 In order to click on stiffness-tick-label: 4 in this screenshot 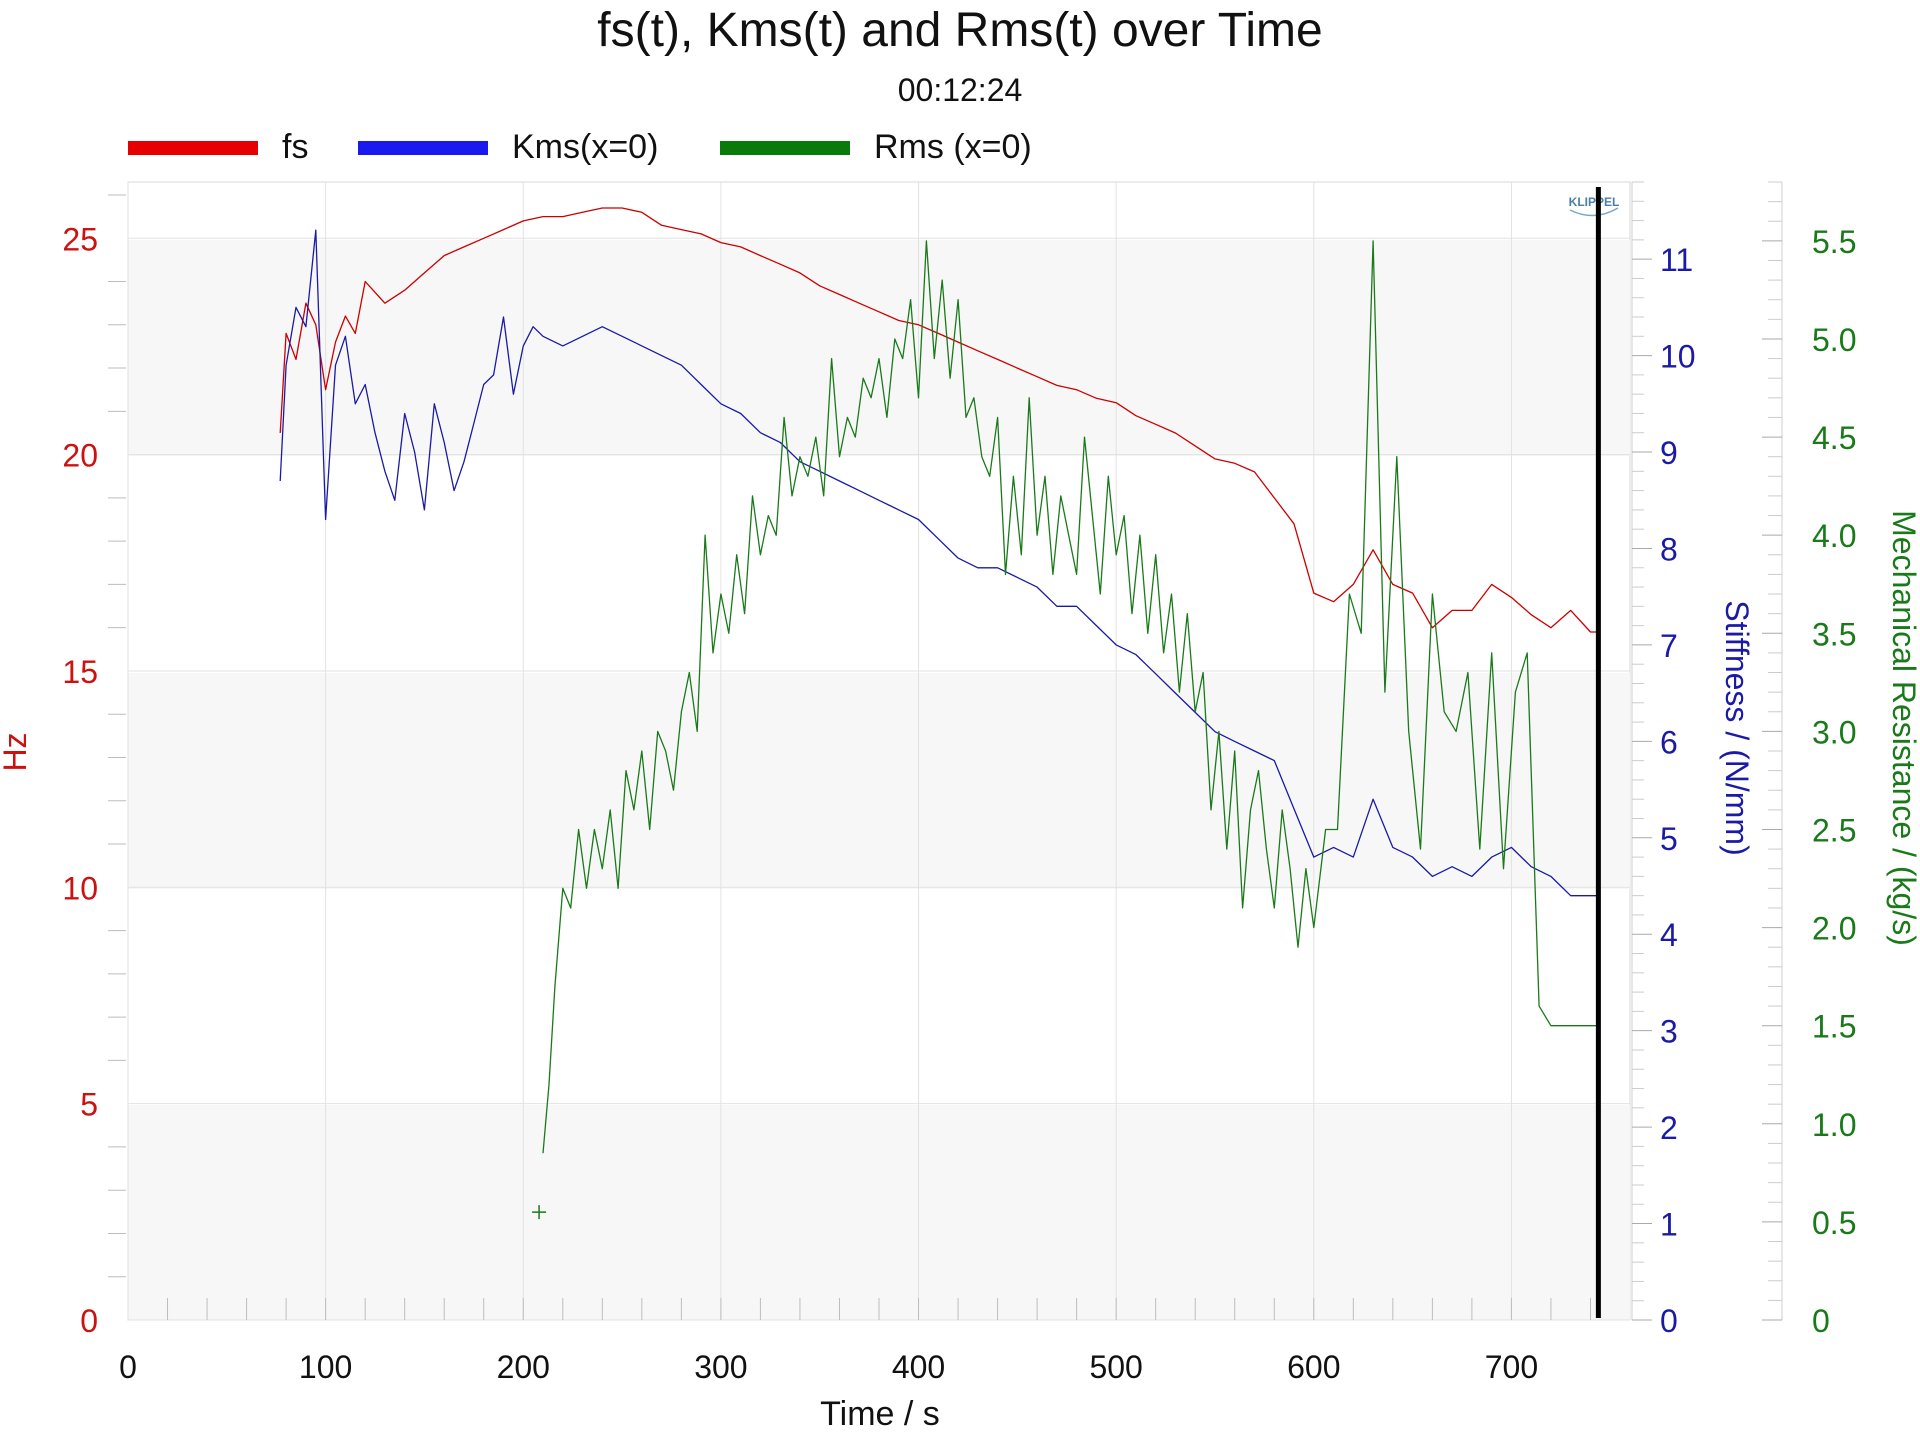, I will do `click(1669, 935)`.